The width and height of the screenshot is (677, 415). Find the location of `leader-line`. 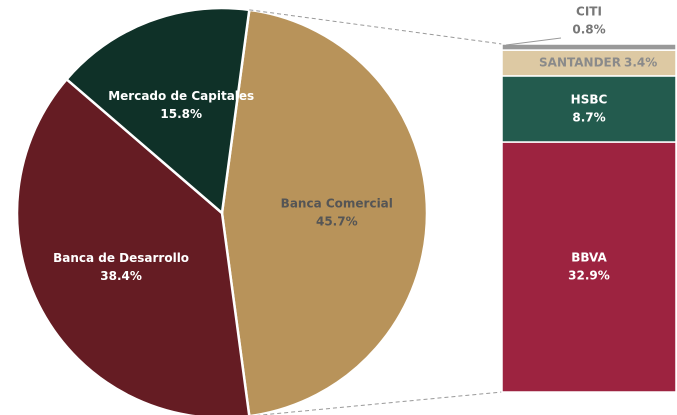

leader-line is located at coordinates (533, 41).